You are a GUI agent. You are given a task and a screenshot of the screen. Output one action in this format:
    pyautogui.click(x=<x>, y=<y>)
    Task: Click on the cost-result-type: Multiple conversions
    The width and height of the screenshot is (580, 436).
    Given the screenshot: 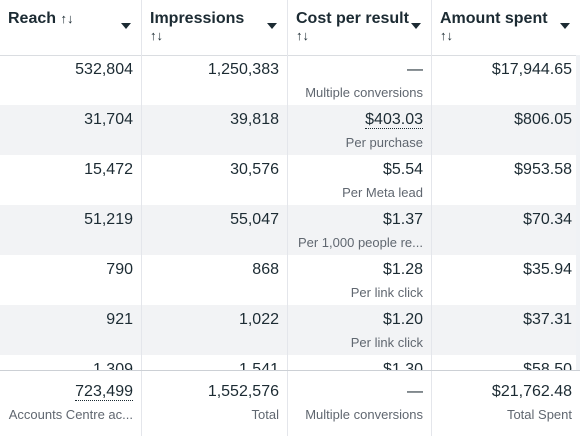 What is the action you would take?
    pyautogui.click(x=364, y=92)
    